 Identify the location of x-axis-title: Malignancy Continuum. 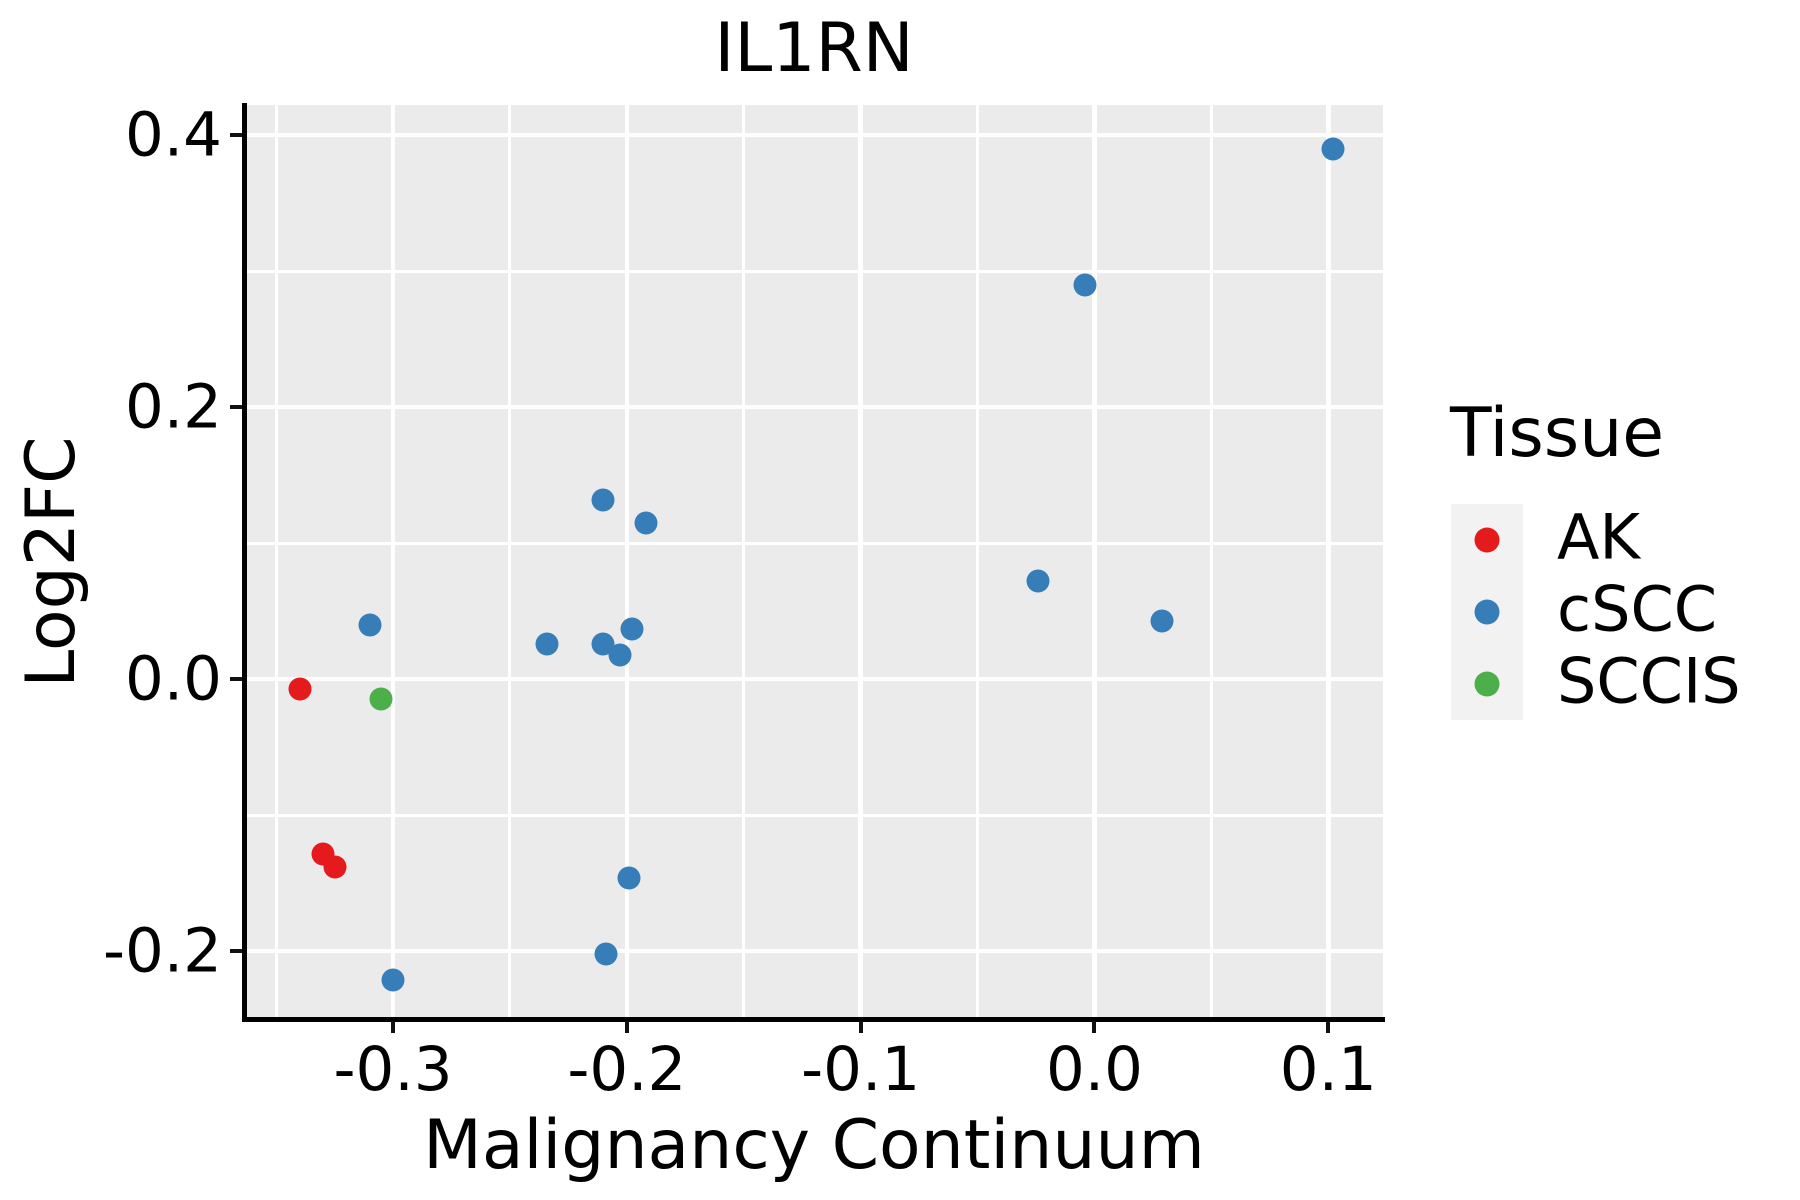
(814, 1145).